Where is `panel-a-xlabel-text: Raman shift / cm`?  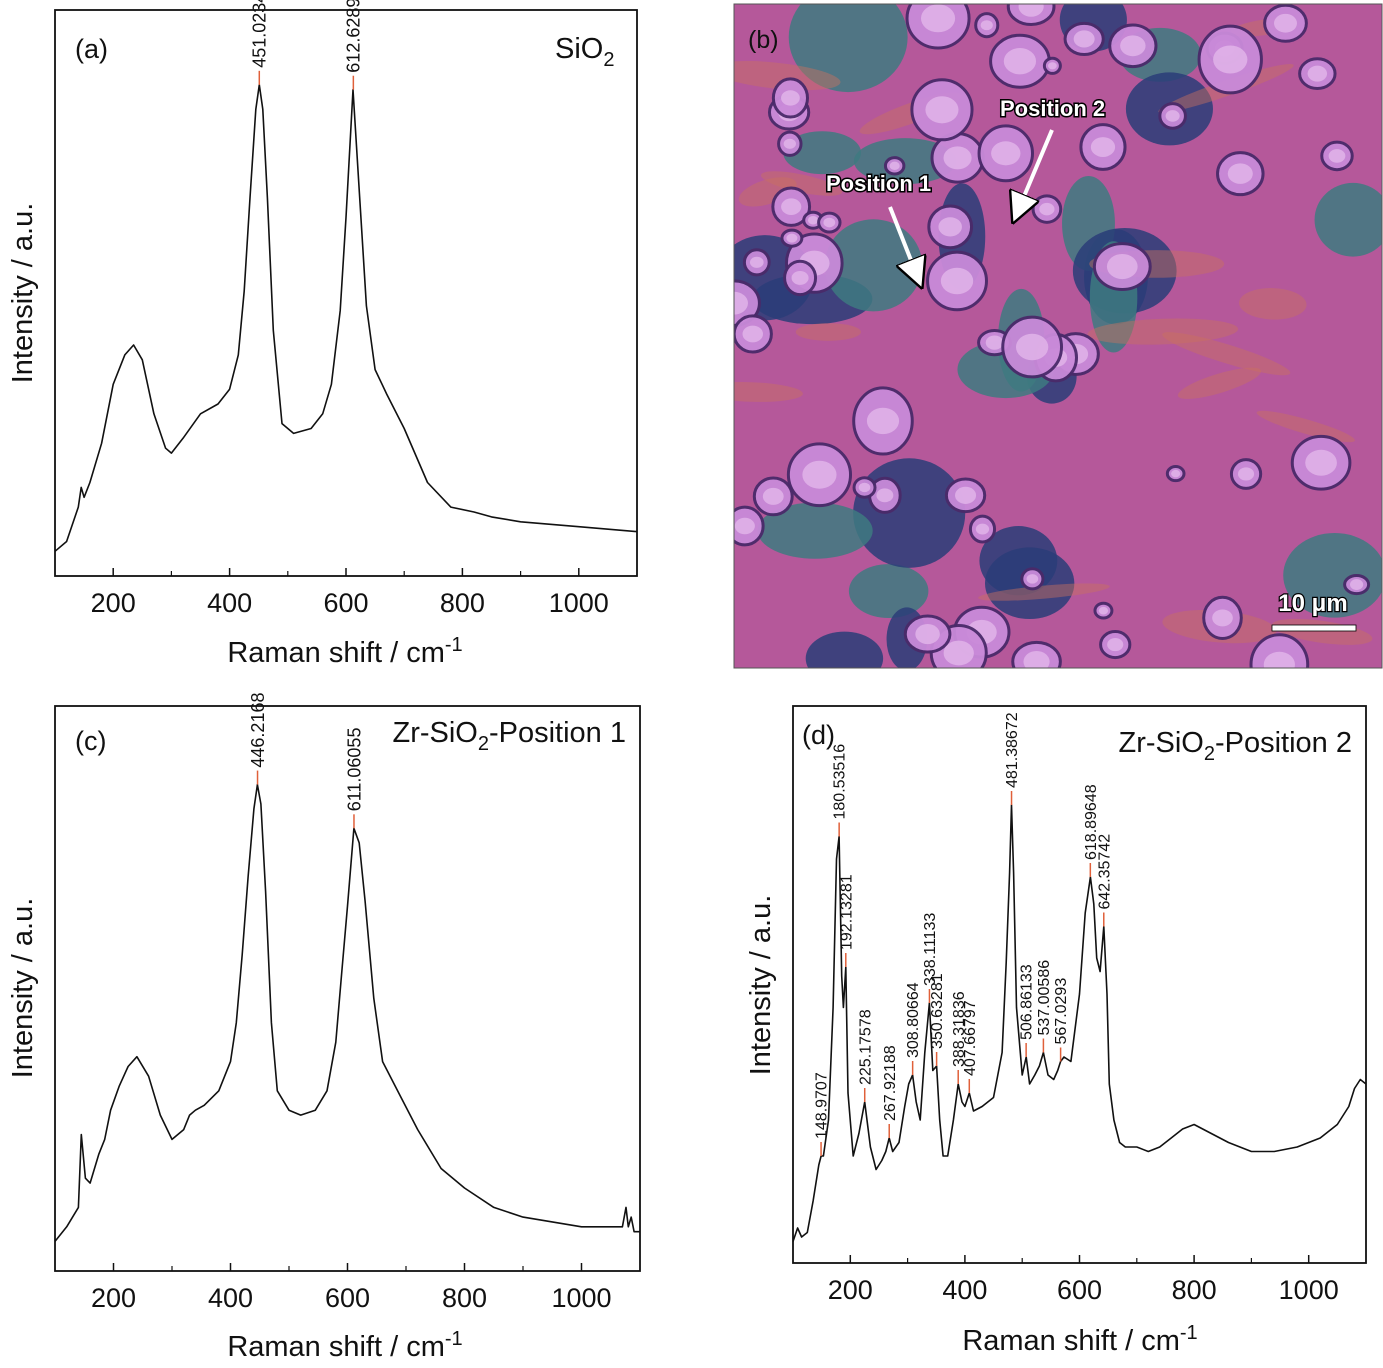
panel-a-xlabel-text: Raman shift / cm is located at coordinates (336, 653).